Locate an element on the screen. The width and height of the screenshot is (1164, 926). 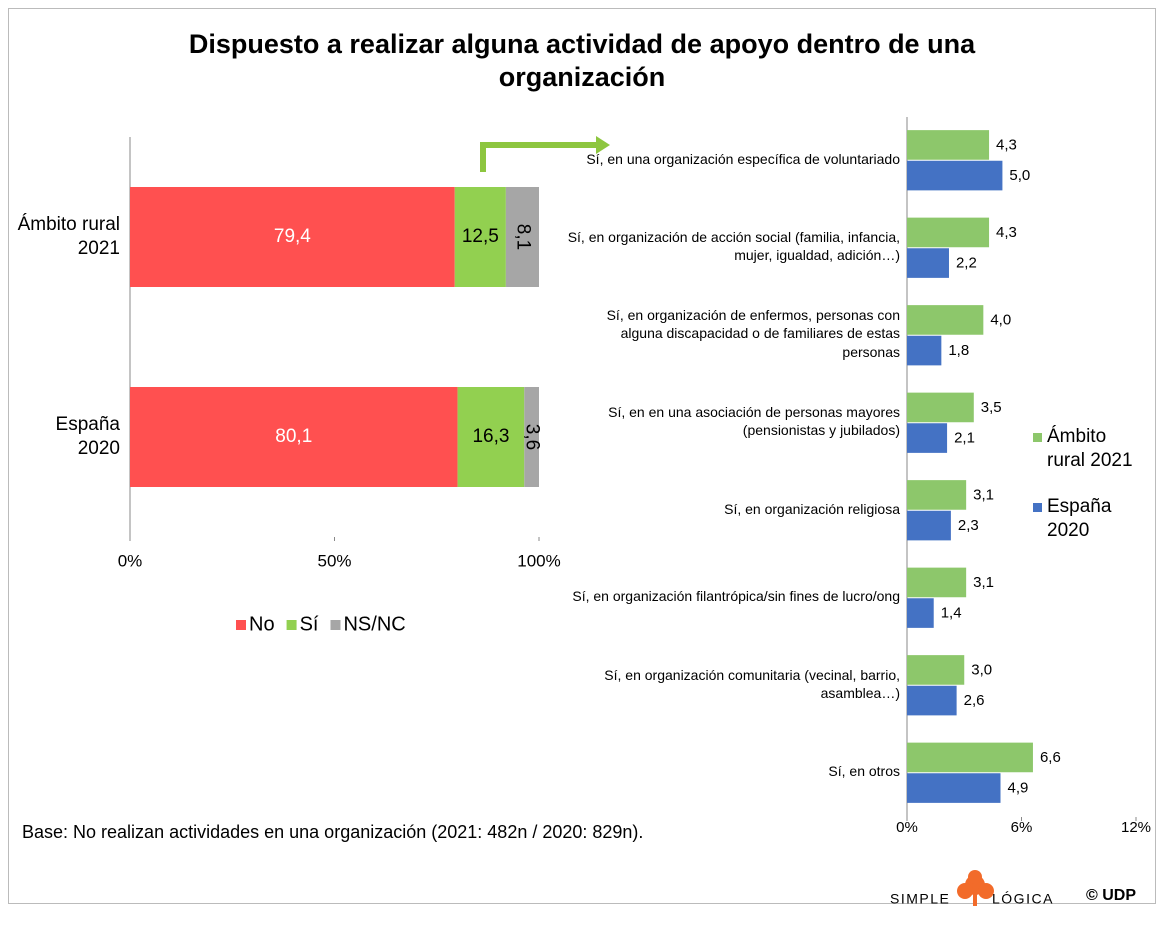
value-label: 5,0 is located at coordinates (1019, 175).